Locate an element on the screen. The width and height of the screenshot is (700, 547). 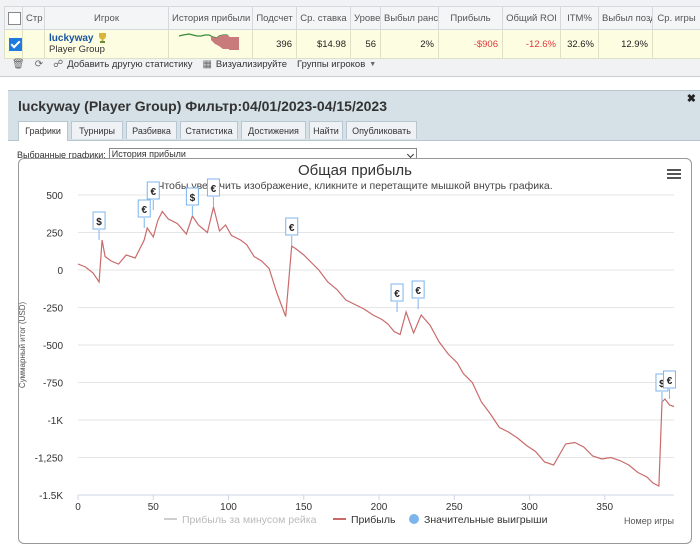
select-all-checkbox is located at coordinates (14, 18).